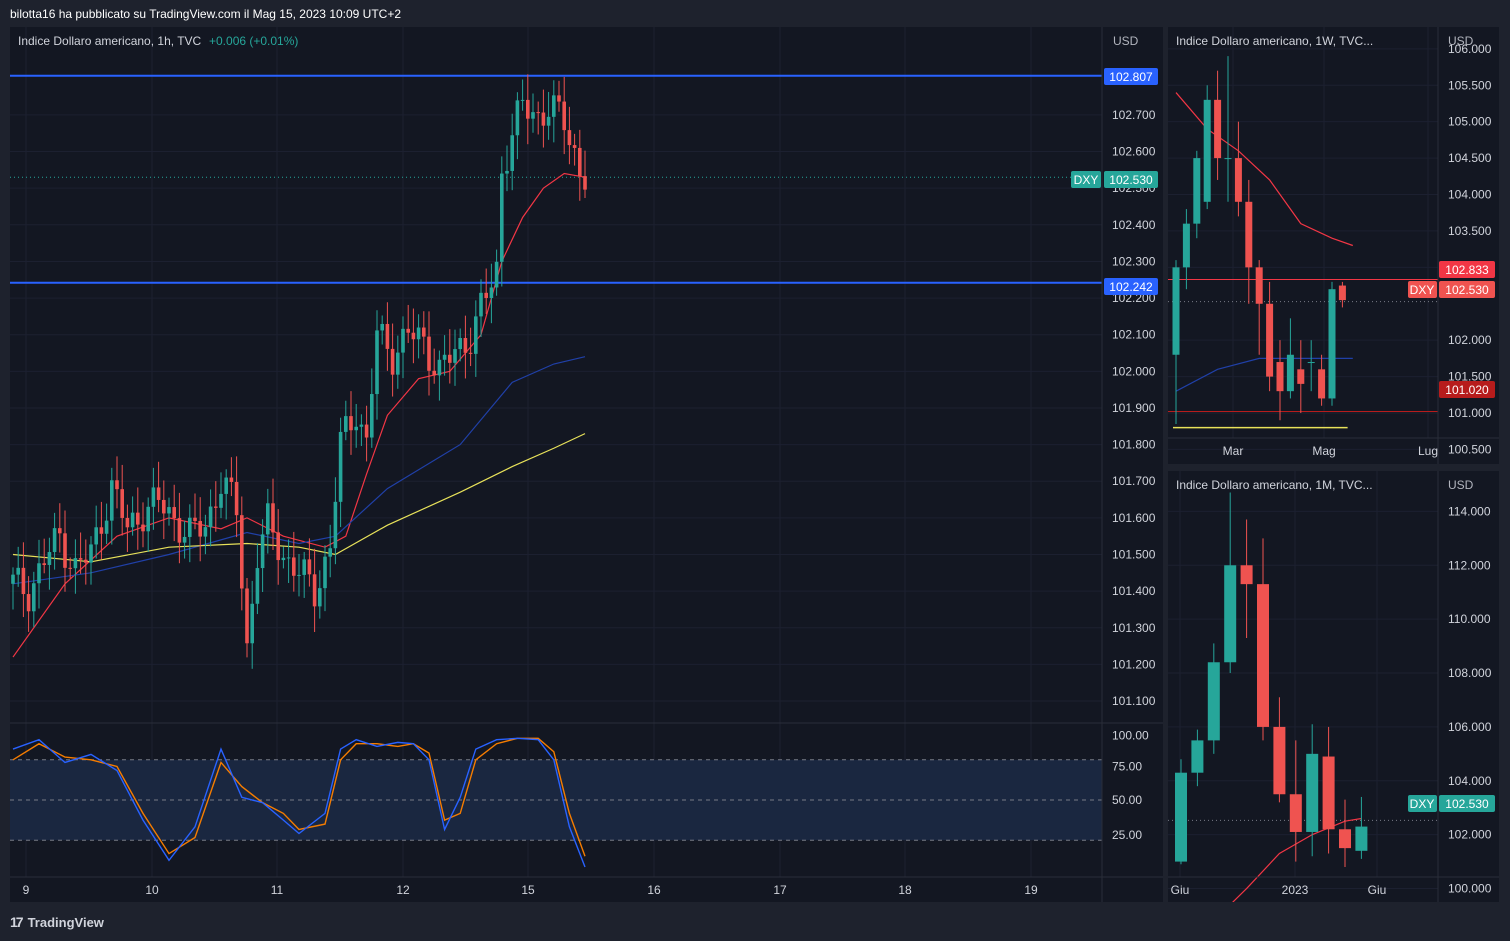 This screenshot has width=1510, height=941. Describe the element at coordinates (299, 498) in the screenshot. I see `main-moving-average-yellow` at that location.